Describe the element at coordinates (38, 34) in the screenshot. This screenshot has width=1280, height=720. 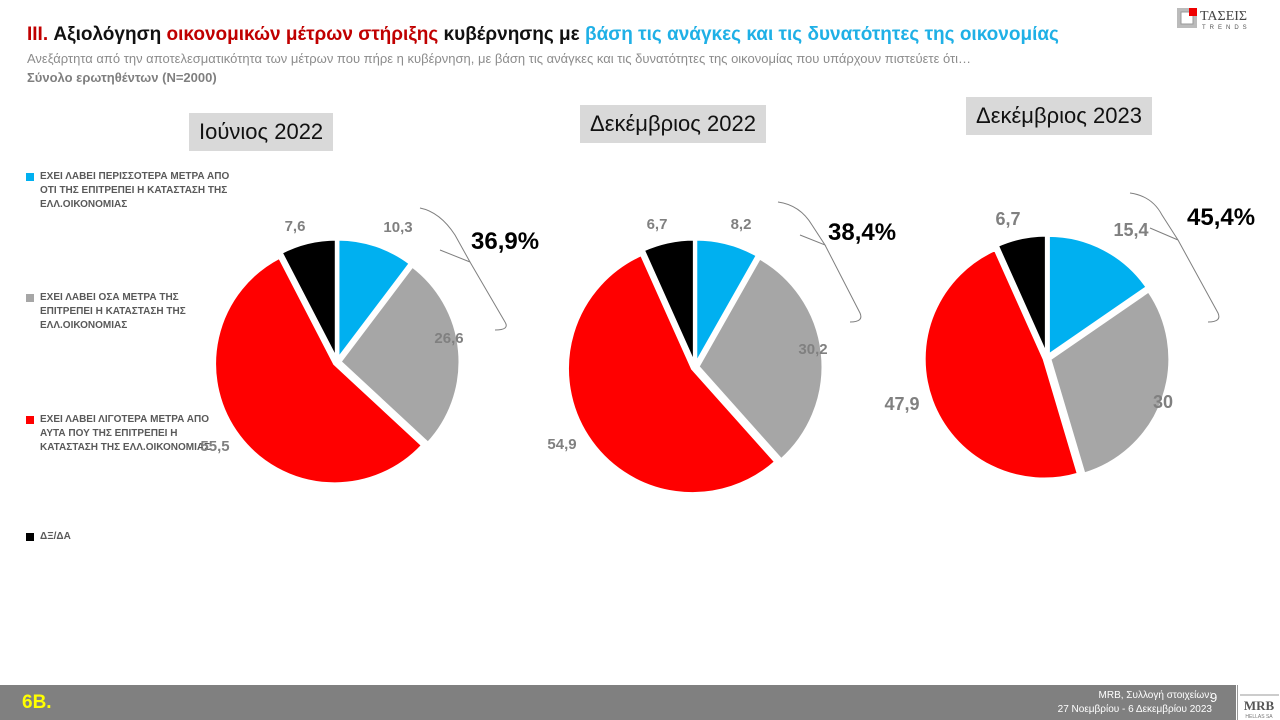
I see `section-number: III.` at that location.